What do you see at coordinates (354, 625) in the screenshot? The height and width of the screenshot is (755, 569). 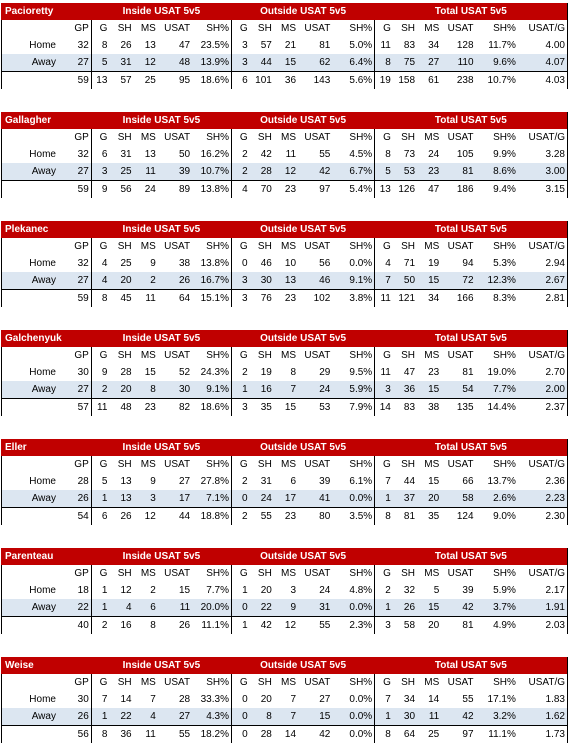 I see `table-cell: 2.3%` at bounding box center [354, 625].